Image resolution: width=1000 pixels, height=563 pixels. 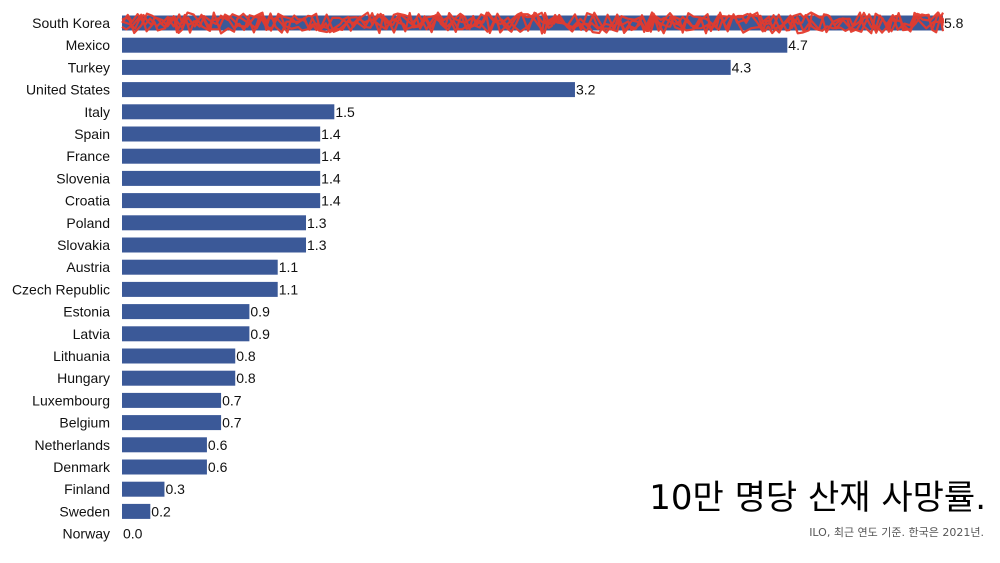 What do you see at coordinates (798, 45) in the screenshot?
I see `value-label-mexico: 4.7` at bounding box center [798, 45].